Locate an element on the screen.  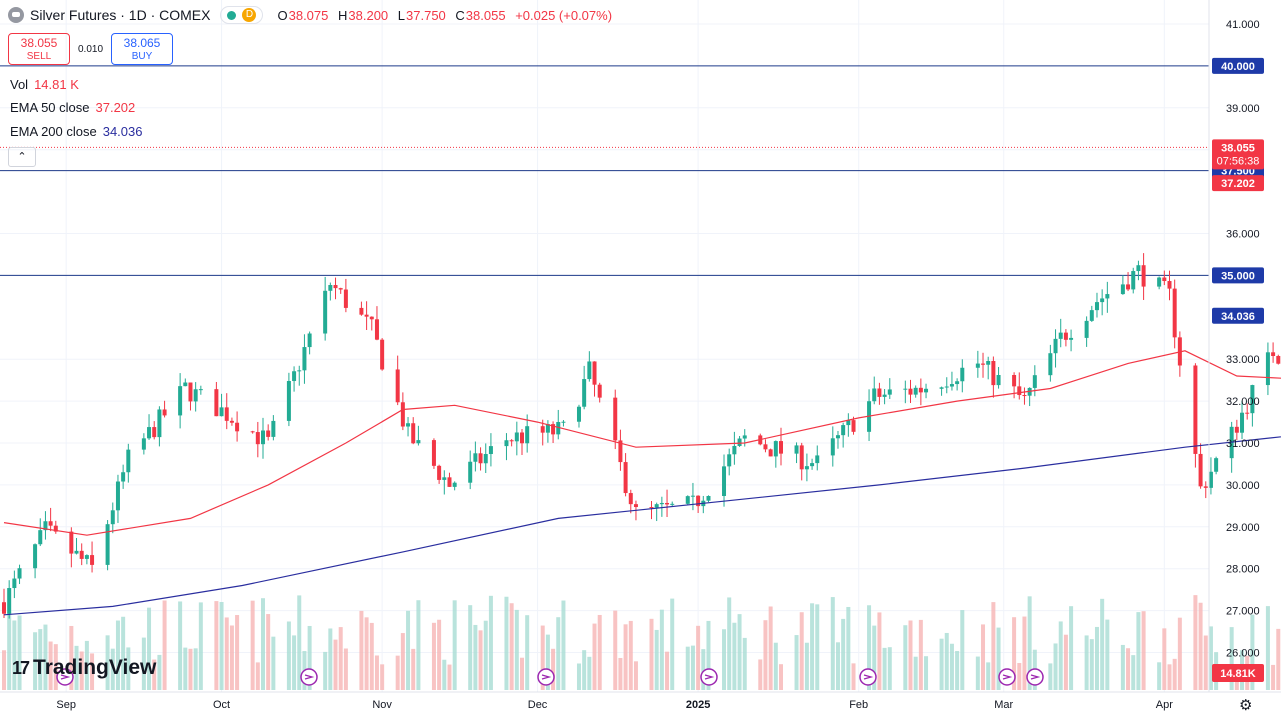
event-markers is located at coordinates (550, 677).